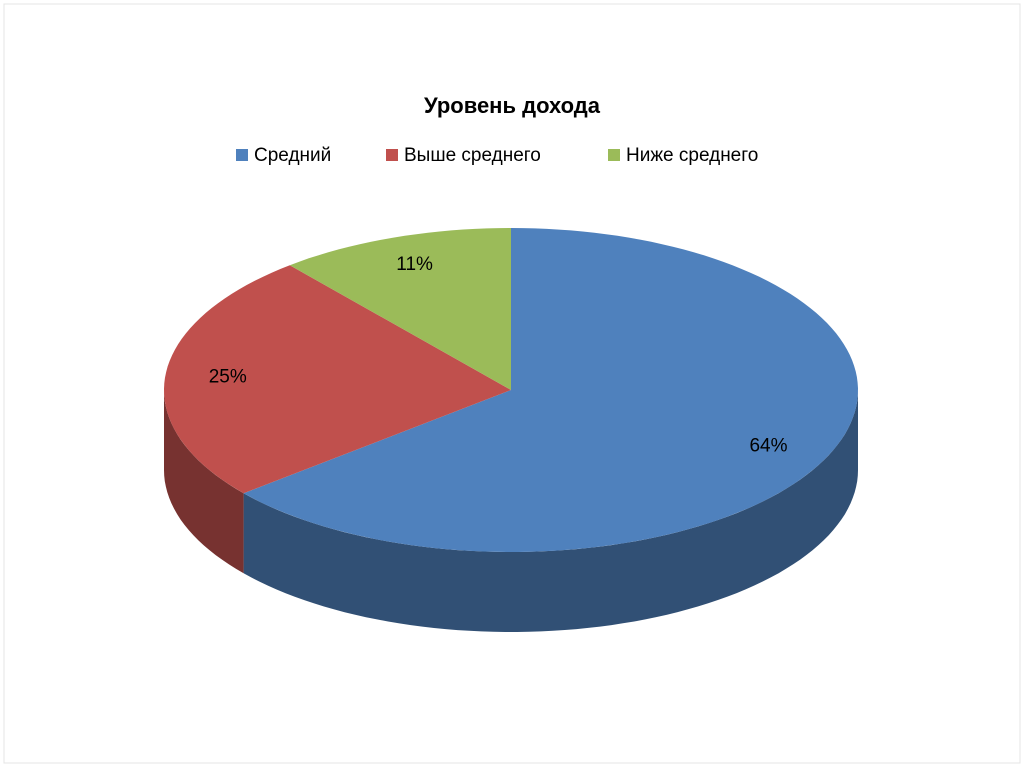 The width and height of the screenshot is (1024, 767). What do you see at coordinates (204, 482) in the screenshot?
I see `slice-side` at bounding box center [204, 482].